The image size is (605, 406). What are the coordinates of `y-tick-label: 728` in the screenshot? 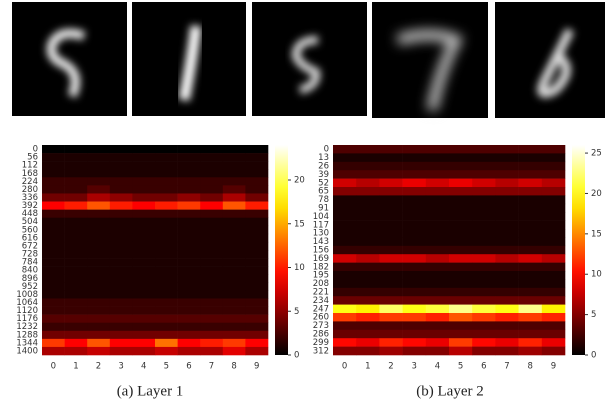 It's located at (30, 255).